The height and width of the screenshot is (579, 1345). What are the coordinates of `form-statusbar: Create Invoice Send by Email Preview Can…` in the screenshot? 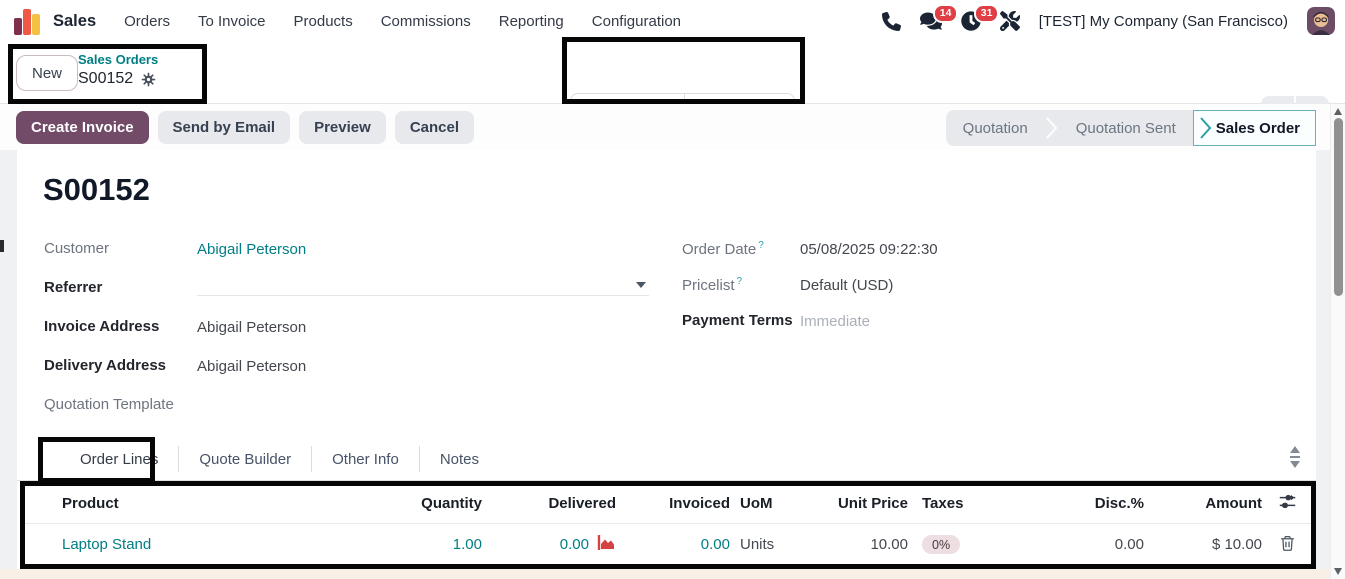 It's located at (665, 127).